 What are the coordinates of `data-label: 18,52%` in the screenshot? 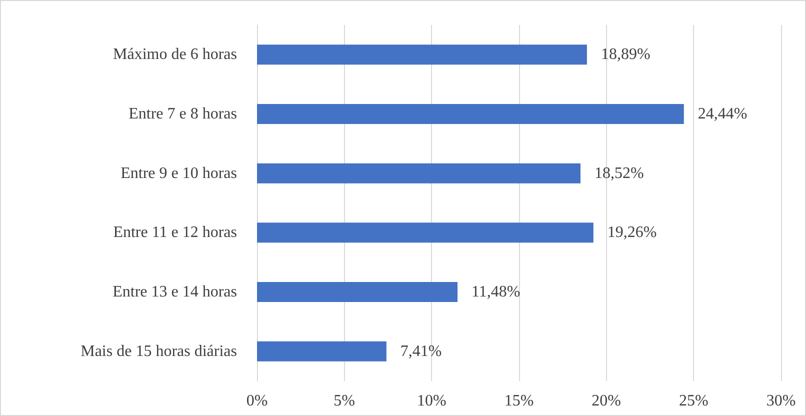 It's located at (619, 173).